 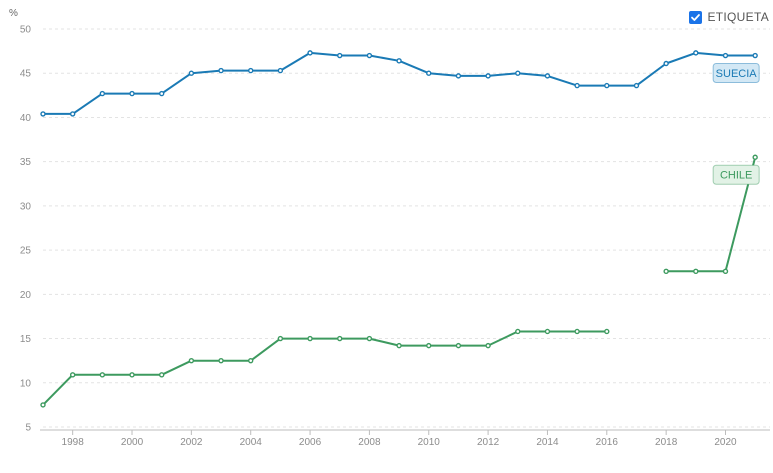 What do you see at coordinates (725, 442) in the screenshot?
I see `x-tick-label: 2020` at bounding box center [725, 442].